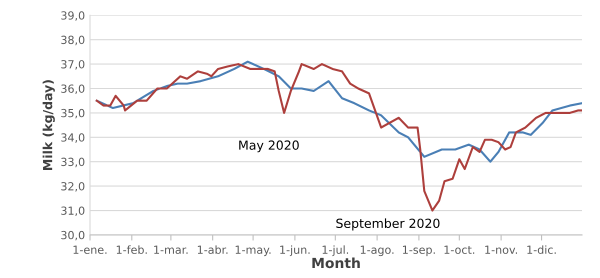 Image resolution: width=600 pixels, height=278 pixels. Describe the element at coordinates (72, 89) in the screenshot. I see `y-tick-label: 36,0` at that location.